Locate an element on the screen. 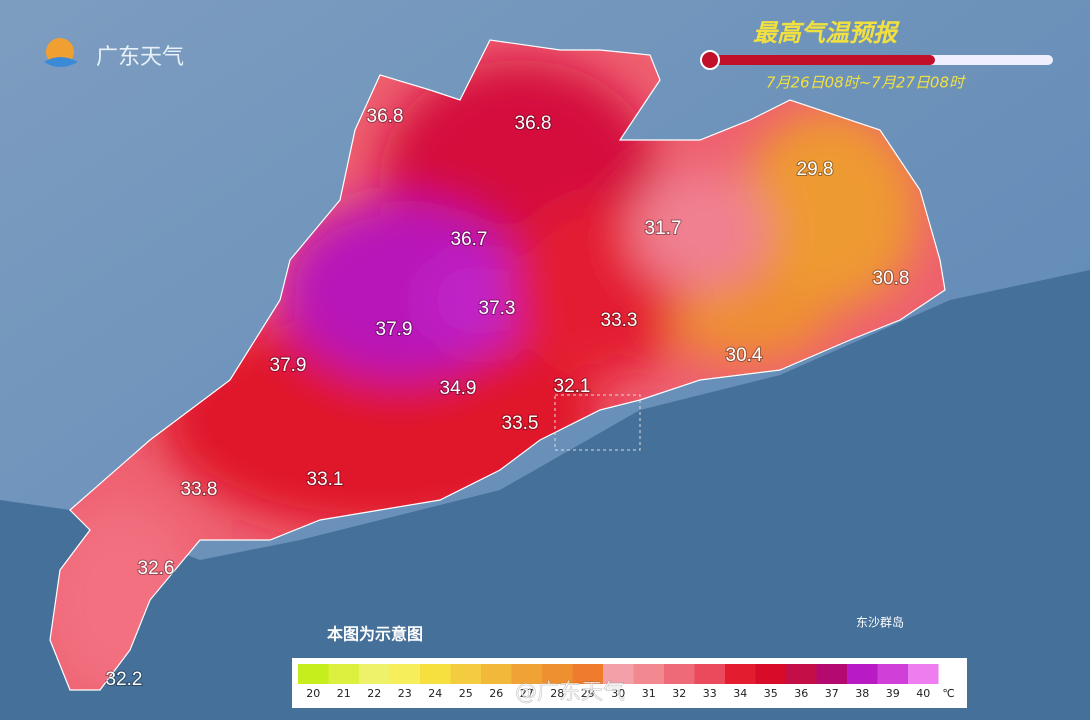 The height and width of the screenshot is (720, 1090). legend-label: 25 is located at coordinates (466, 693).